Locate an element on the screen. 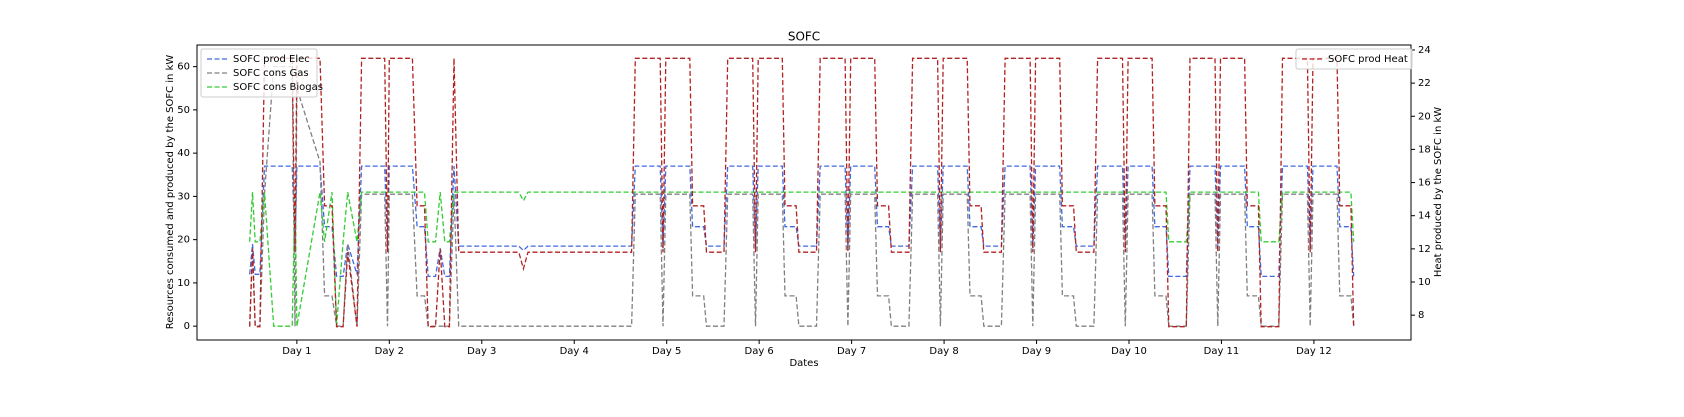 This screenshot has height=417, width=1684. y-tick-label: 40 is located at coordinates (183, 153).